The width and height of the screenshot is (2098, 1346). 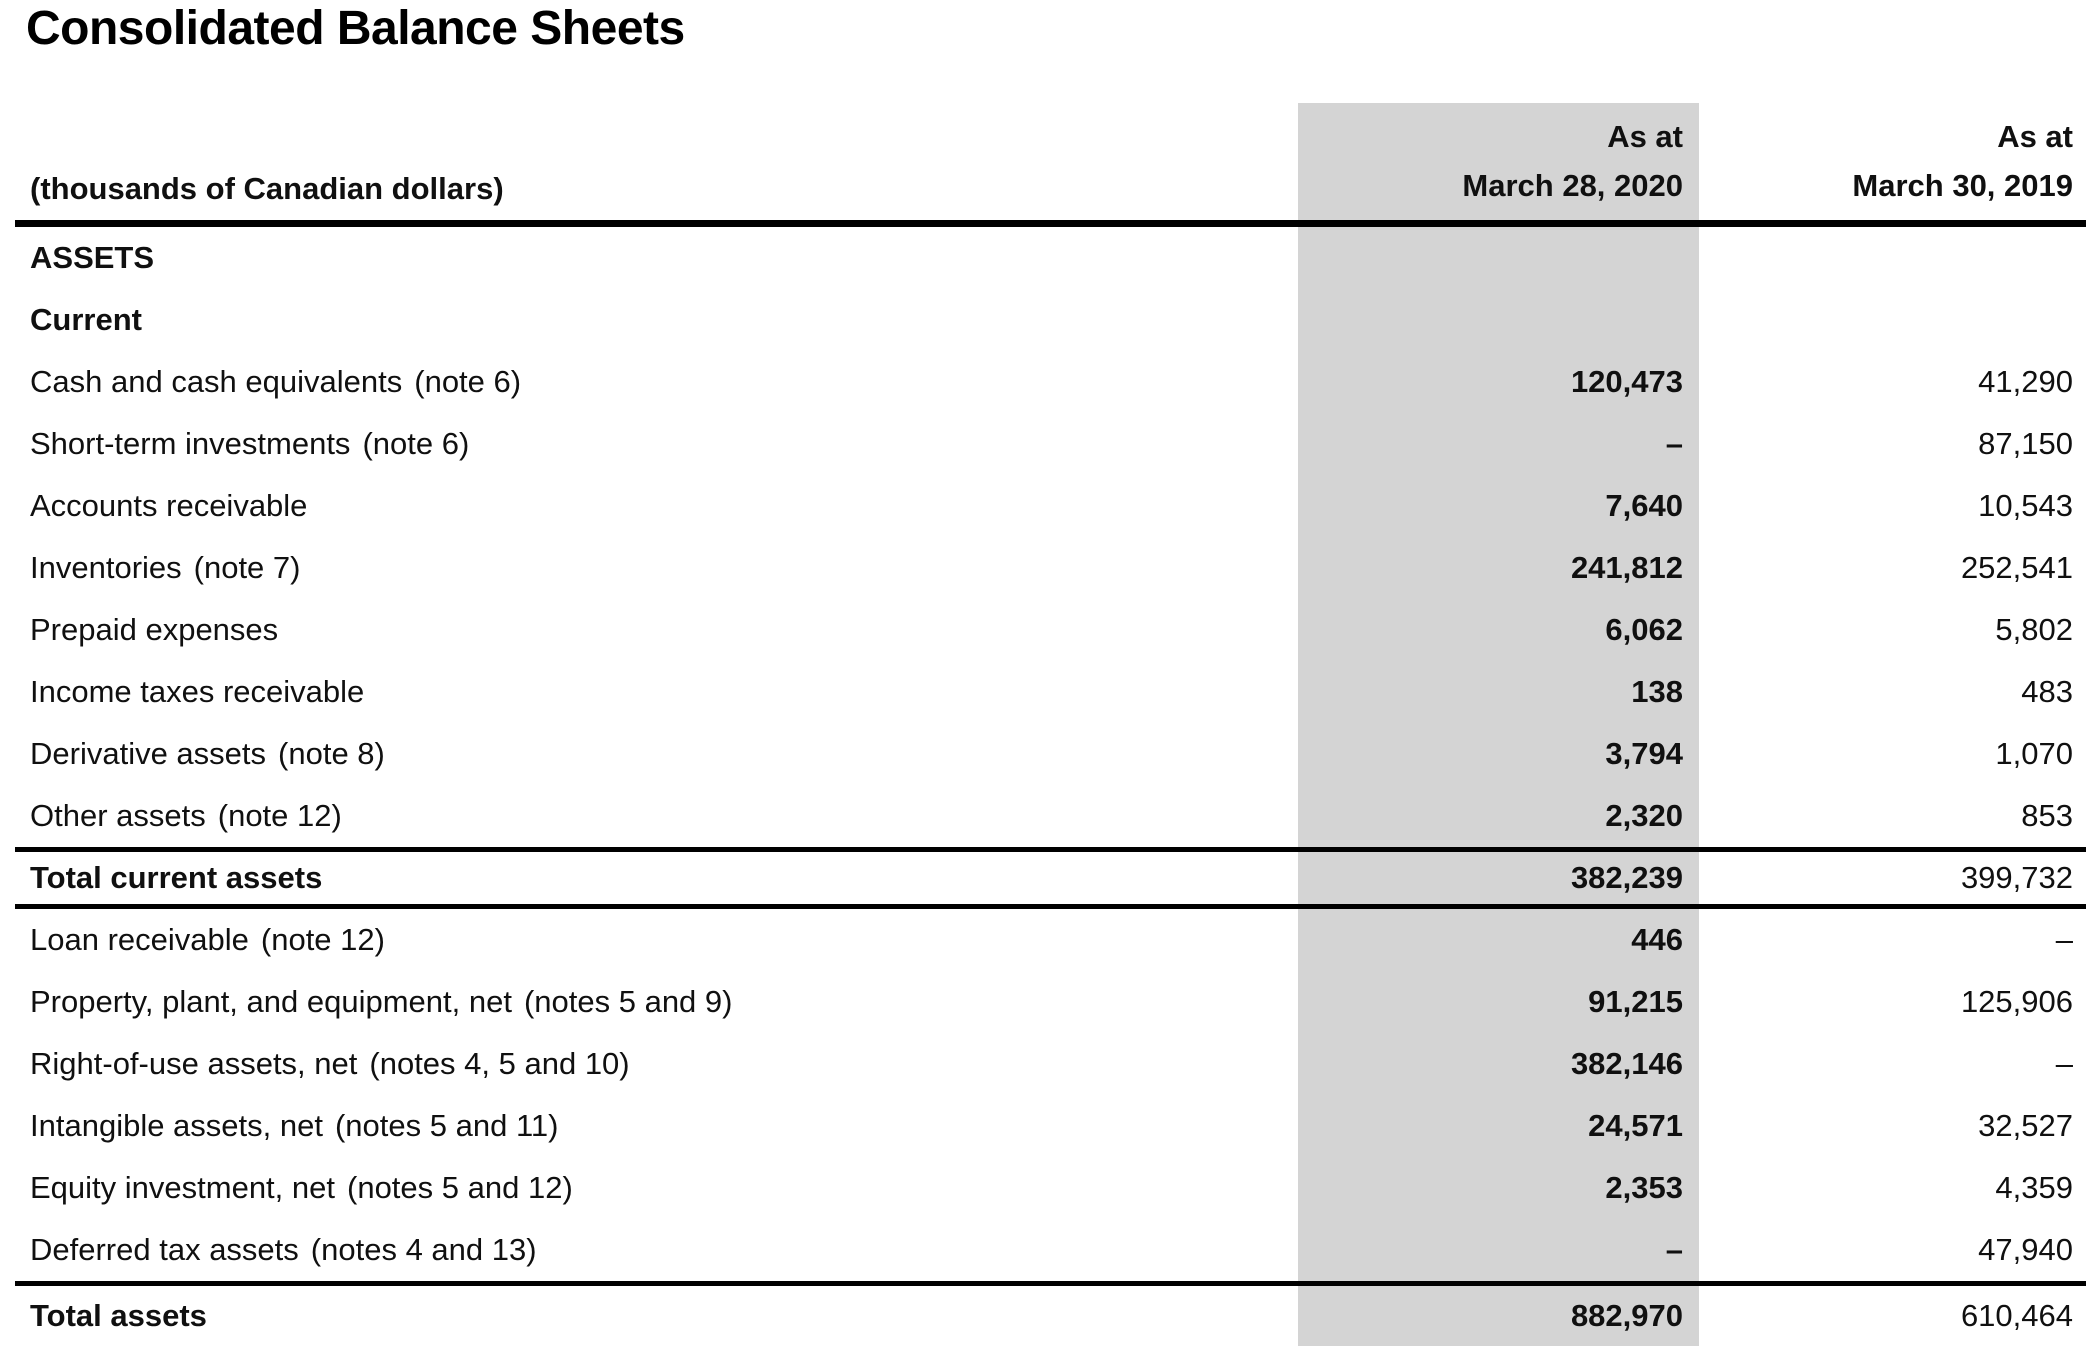 I want to click on value-2020: 2,320, so click(x=1644, y=815).